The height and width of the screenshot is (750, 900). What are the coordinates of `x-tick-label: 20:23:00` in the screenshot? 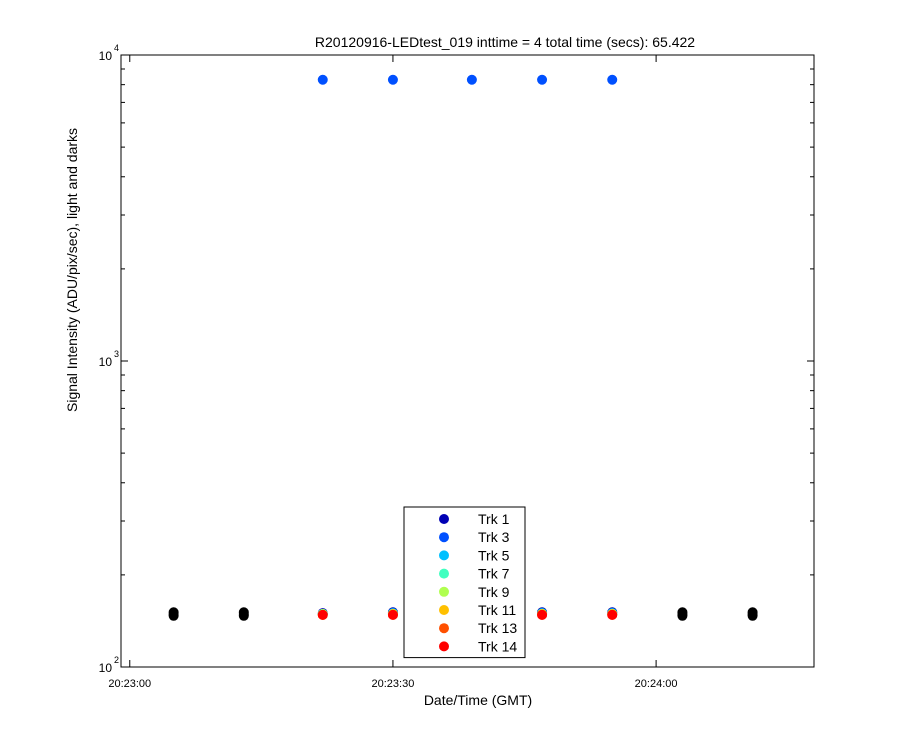 It's located at (129, 684).